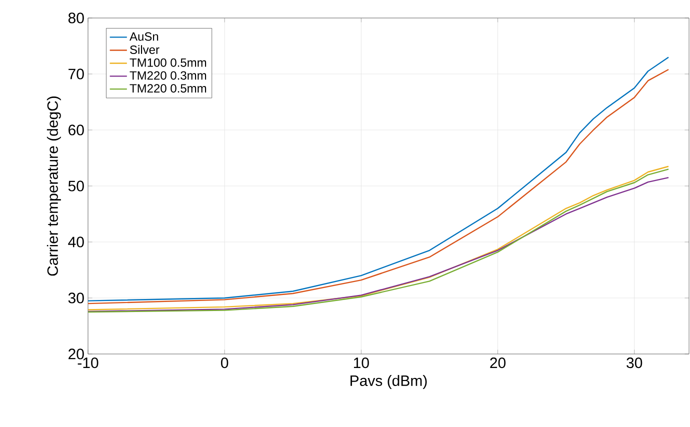  What do you see at coordinates (76, 74) in the screenshot?
I see `y-tick-label: 70` at bounding box center [76, 74].